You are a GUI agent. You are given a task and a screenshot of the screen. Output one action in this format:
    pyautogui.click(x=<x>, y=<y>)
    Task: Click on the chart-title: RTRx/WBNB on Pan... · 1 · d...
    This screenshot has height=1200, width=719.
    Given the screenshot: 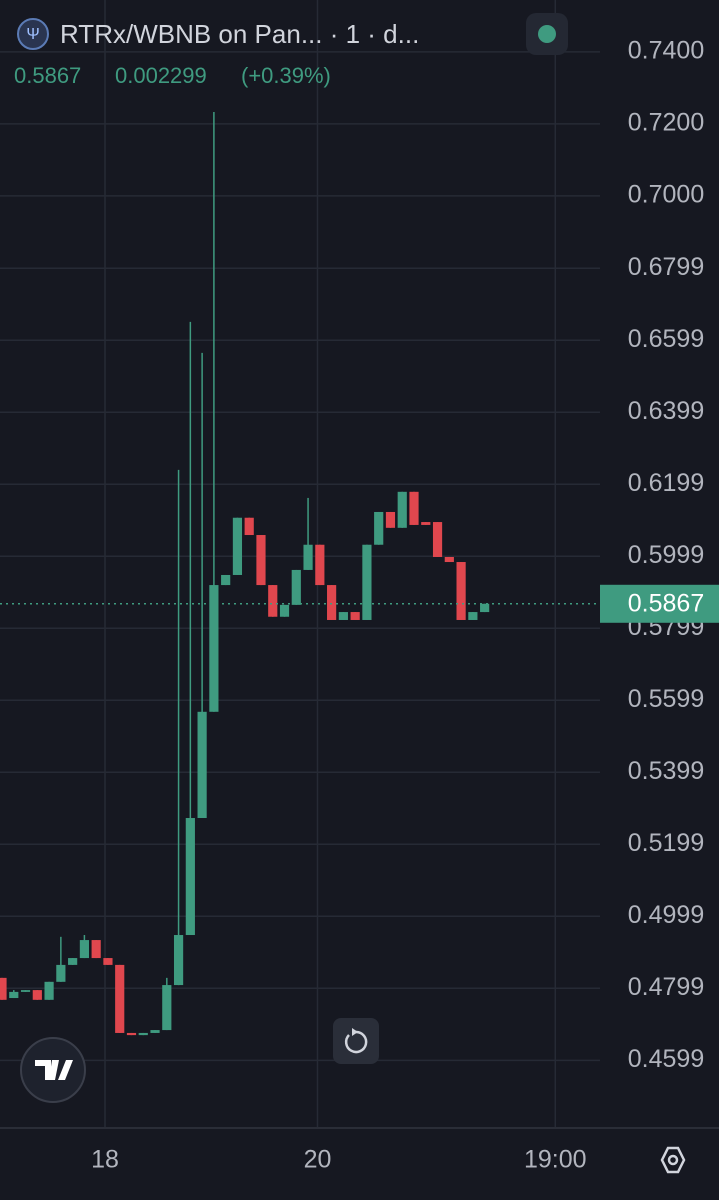 What is the action you would take?
    pyautogui.click(x=239, y=34)
    